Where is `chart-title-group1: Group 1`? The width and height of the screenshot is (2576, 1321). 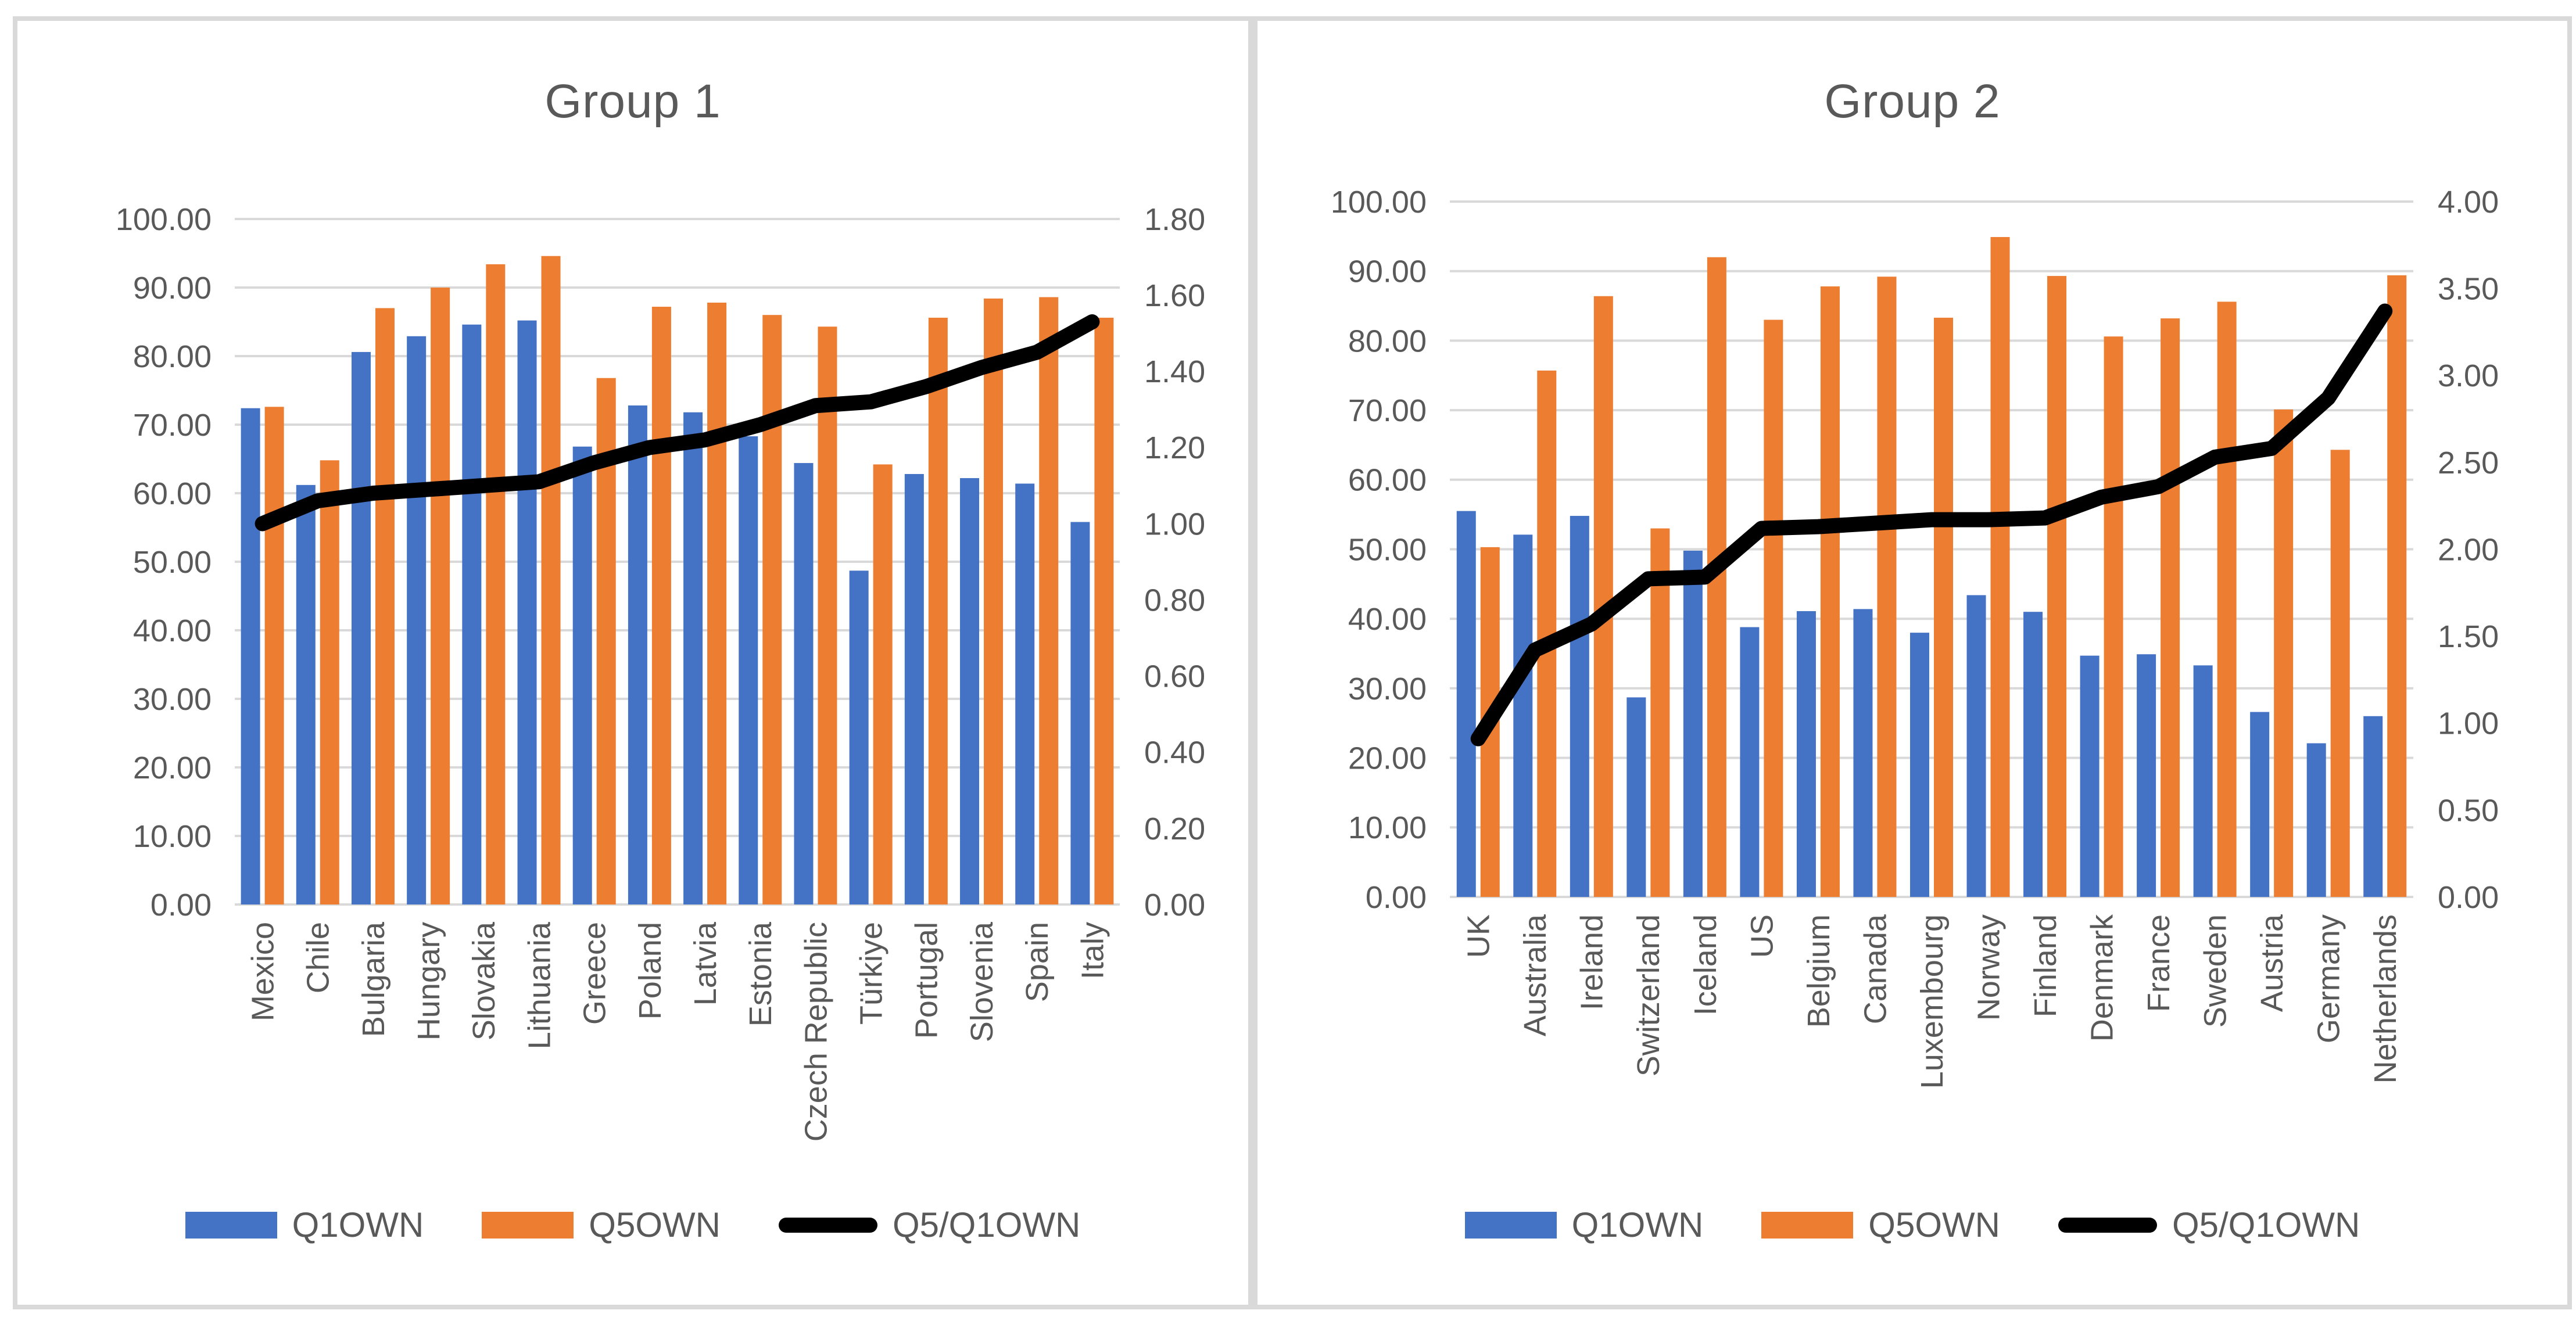 chart-title-group1: Group 1 is located at coordinates (632, 101).